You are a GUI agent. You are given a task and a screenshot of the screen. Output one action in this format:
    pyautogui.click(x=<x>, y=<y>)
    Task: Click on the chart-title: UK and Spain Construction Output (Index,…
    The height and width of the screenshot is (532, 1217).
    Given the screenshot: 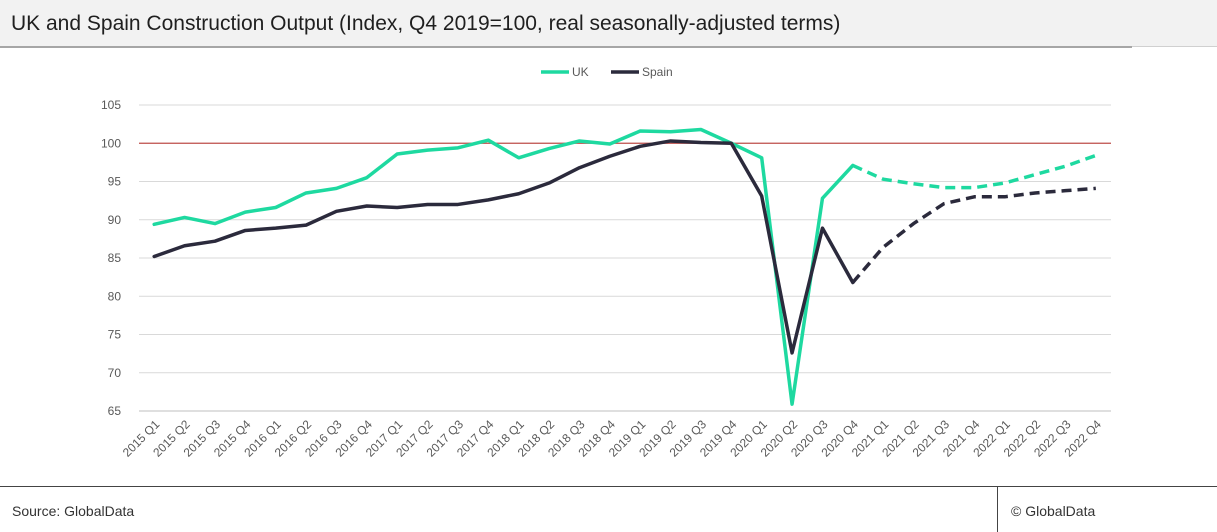 What is the action you would take?
    pyautogui.click(x=426, y=23)
    